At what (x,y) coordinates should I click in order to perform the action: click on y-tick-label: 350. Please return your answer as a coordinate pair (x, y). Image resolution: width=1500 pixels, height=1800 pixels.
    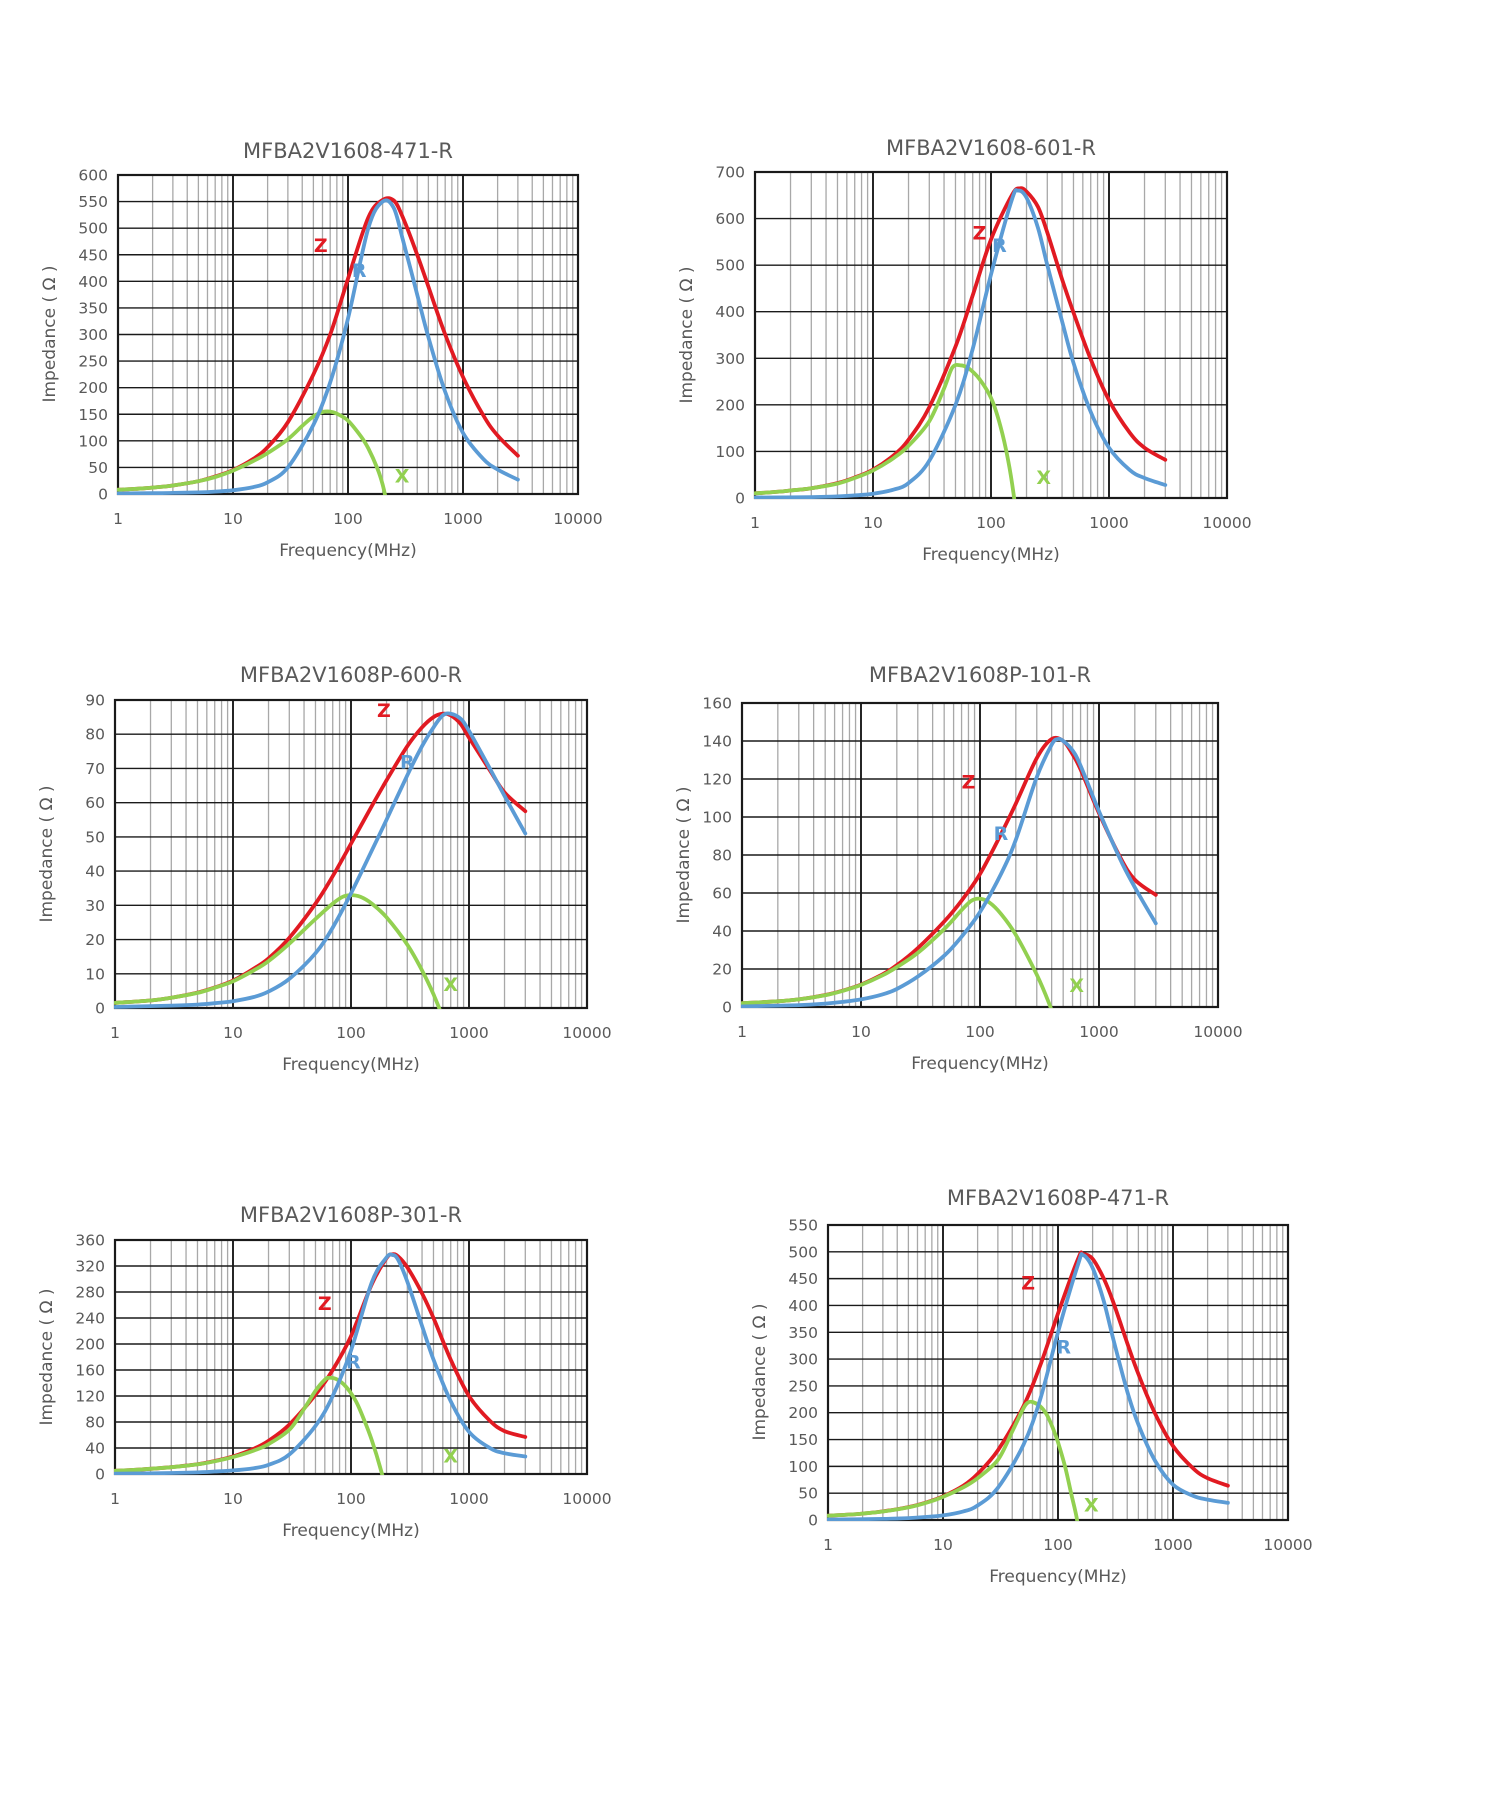
    Looking at the image, I should click on (803, 1333).